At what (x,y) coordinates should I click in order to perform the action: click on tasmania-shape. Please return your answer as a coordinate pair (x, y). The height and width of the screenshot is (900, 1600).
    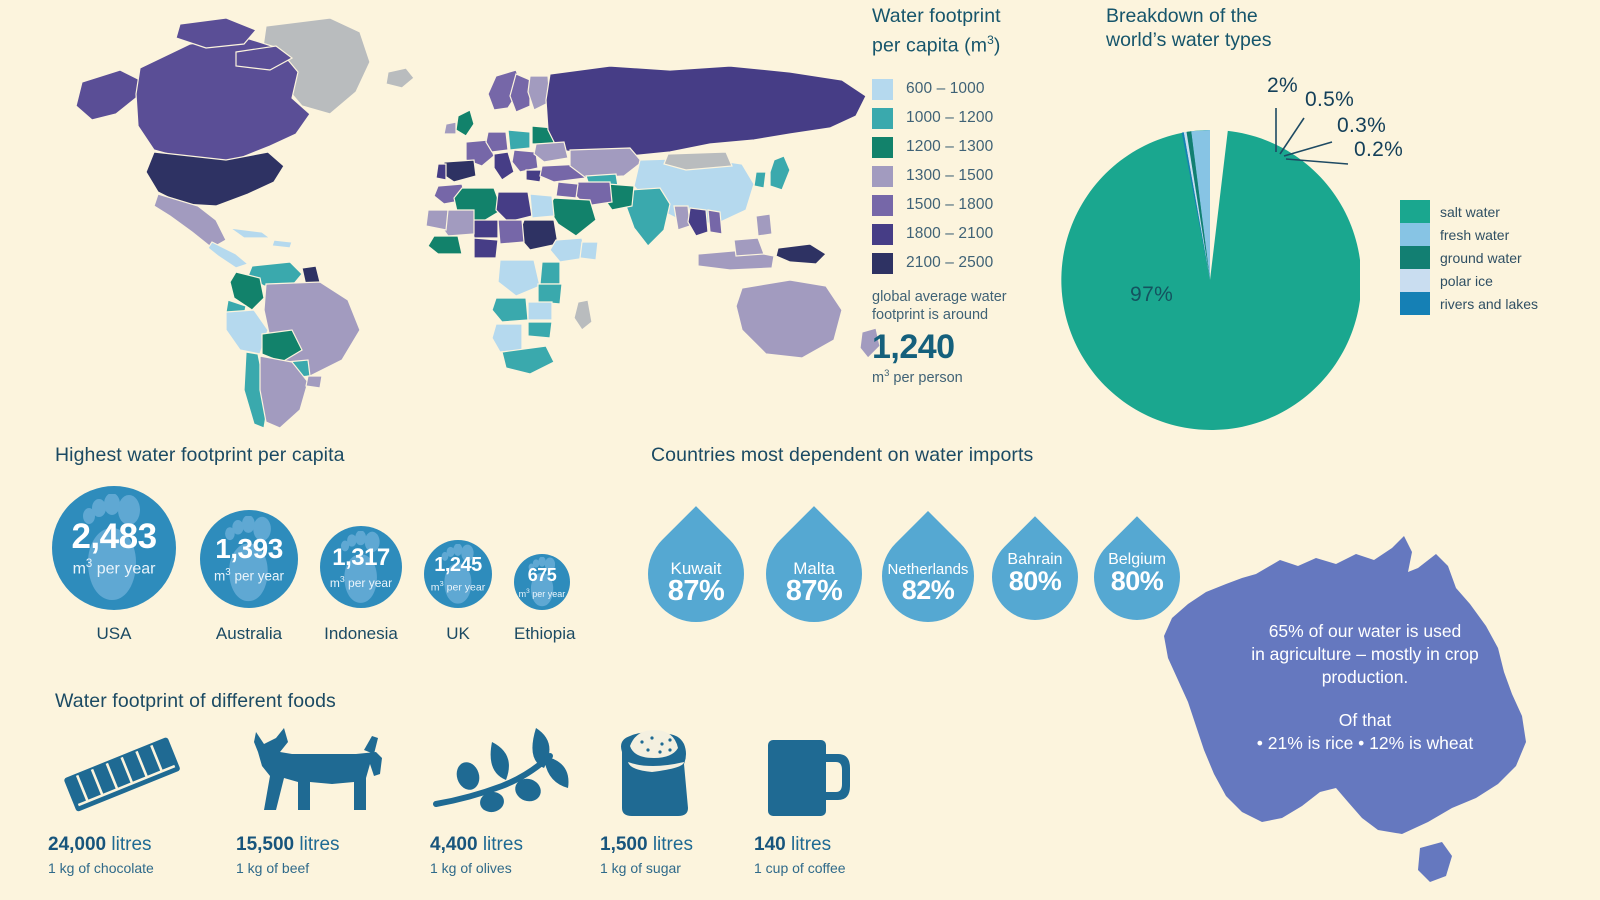
    Looking at the image, I should click on (1435, 862).